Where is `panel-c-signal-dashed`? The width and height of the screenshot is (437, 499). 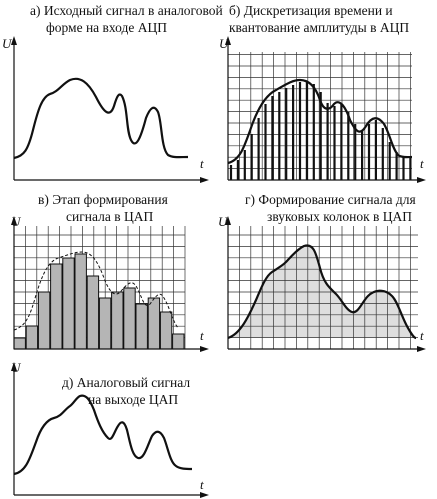 panel-c-signal-dashed is located at coordinates (96, 291).